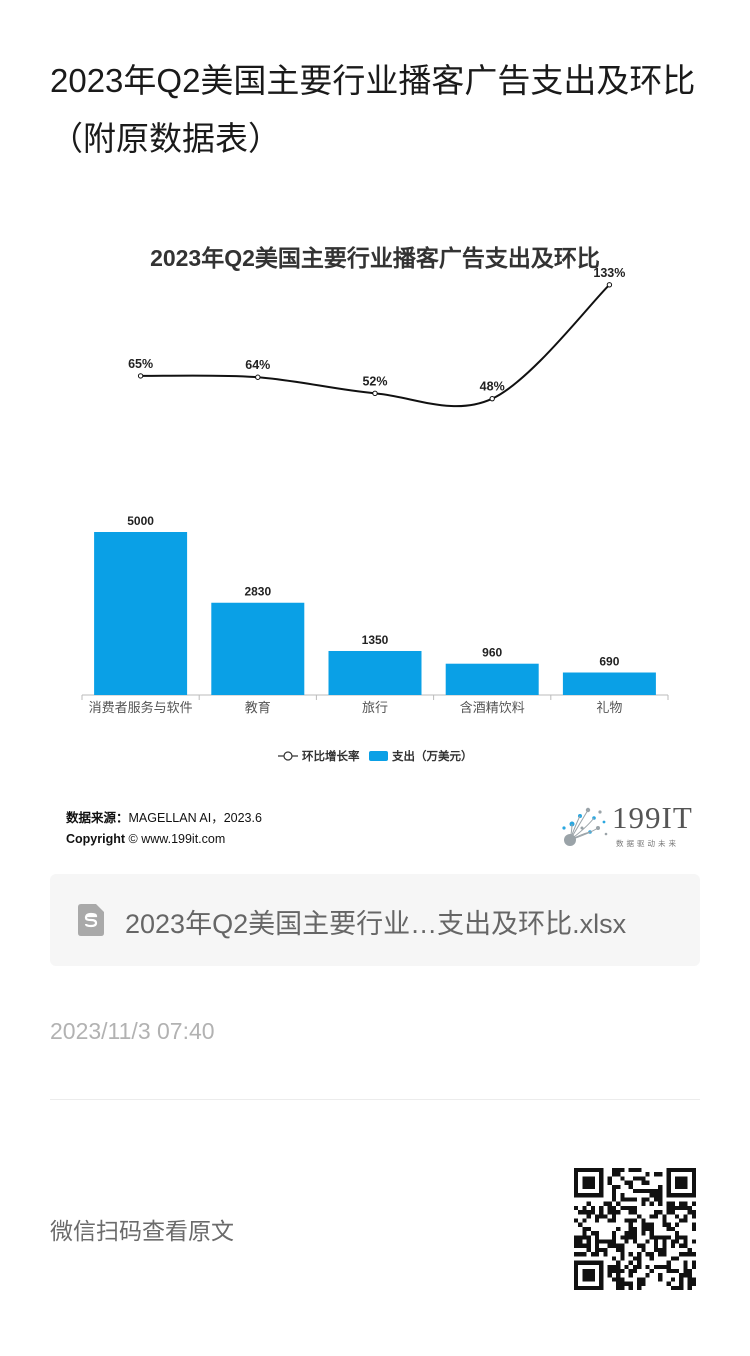  I want to click on growth-rate-label: 52%, so click(374, 381).